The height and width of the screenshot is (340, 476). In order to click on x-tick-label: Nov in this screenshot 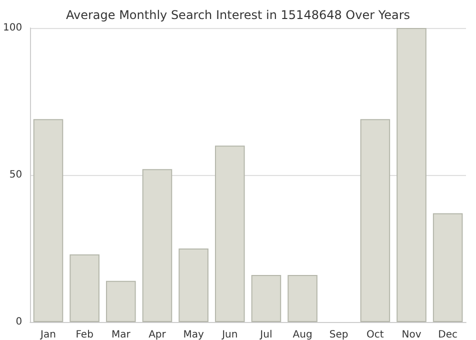, I will do `click(412, 335)`.